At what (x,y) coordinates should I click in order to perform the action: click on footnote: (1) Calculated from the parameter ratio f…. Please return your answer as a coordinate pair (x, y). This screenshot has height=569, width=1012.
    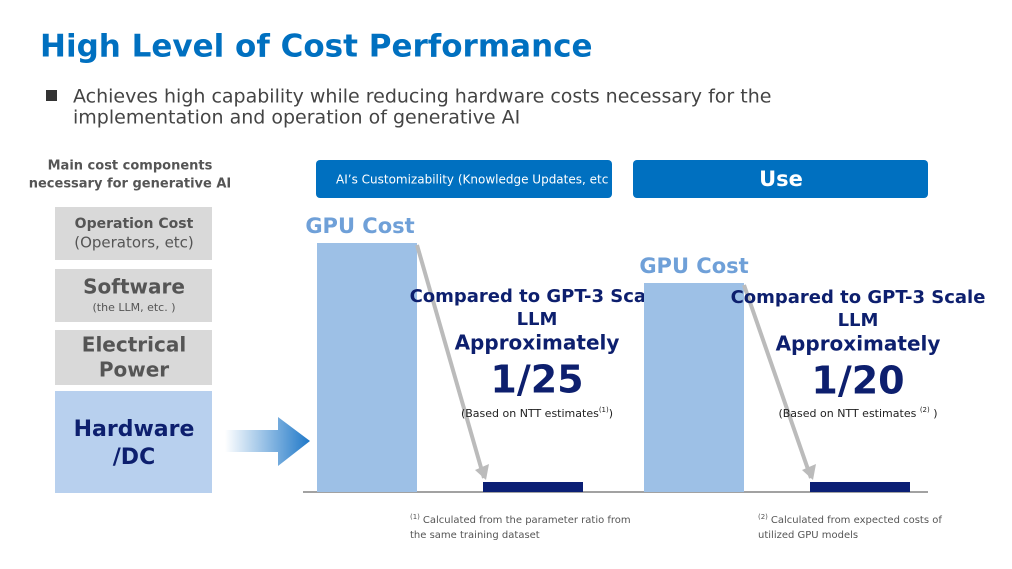
    Looking at the image, I should click on (520, 519).